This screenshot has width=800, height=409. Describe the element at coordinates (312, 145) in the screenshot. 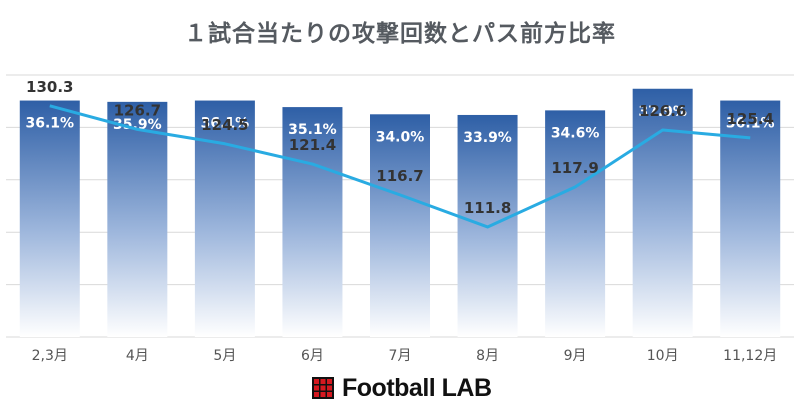

I see `line-label: 121.4` at that location.